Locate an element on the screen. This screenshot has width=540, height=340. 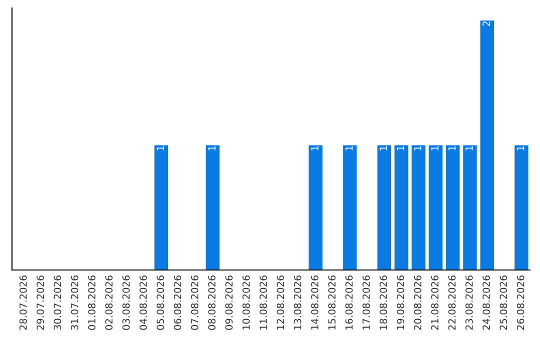
x-tick-label: 24.08.2026 is located at coordinates (486, 302).